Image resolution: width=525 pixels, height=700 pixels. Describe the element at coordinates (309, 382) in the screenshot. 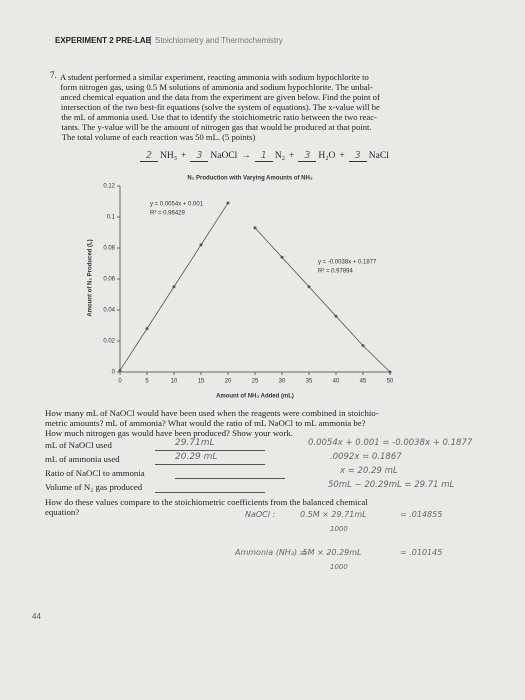

I see `x-tick-label: 35` at that location.